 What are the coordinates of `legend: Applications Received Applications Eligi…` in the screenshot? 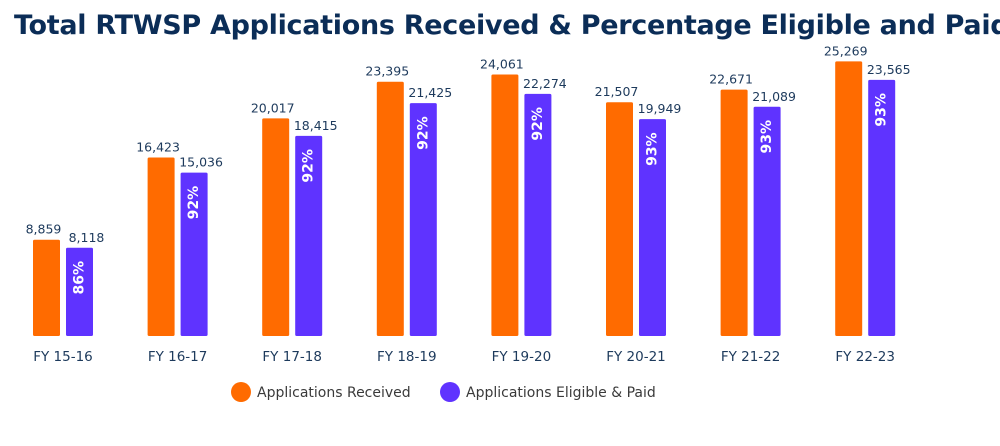 It's located at (443, 392).